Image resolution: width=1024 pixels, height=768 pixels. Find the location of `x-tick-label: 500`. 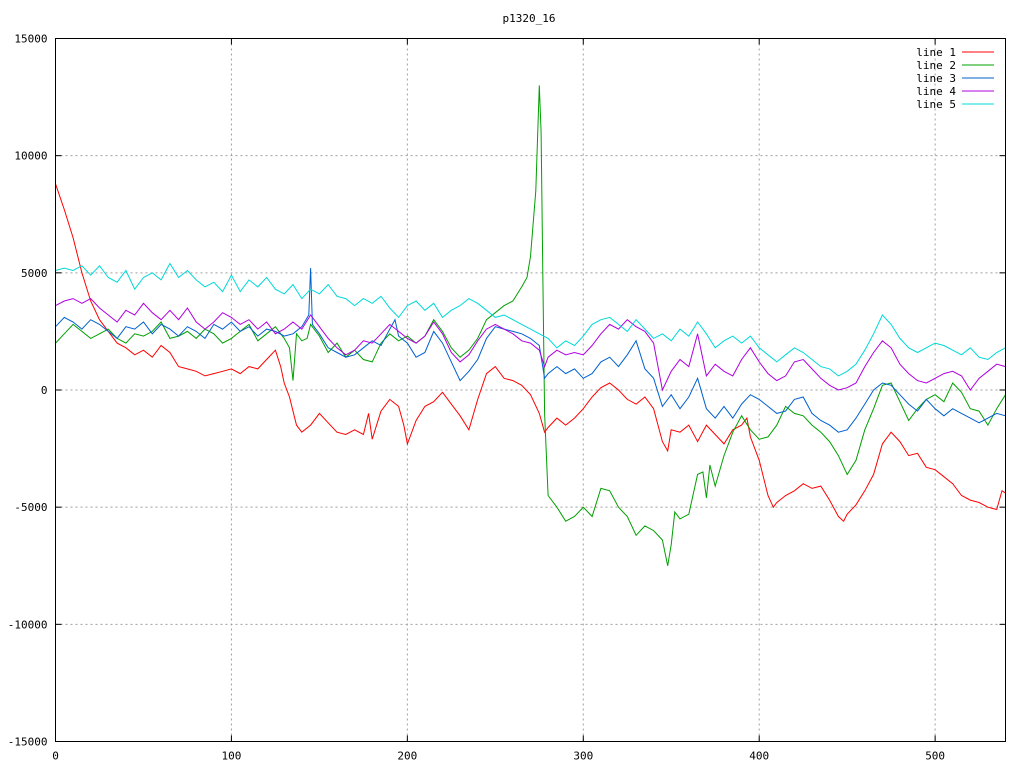

x-tick-label: 500 is located at coordinates (935, 756).